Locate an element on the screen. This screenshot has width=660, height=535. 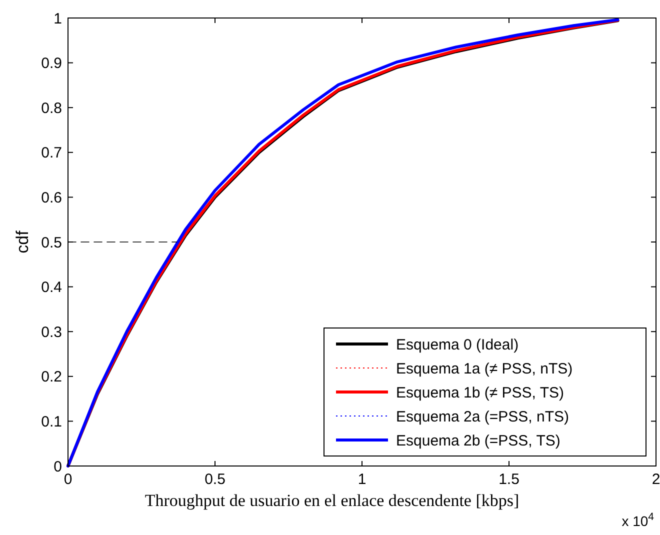
legend-label: Esquema 1a (≠ PSS, nTS) is located at coordinates (484, 369).